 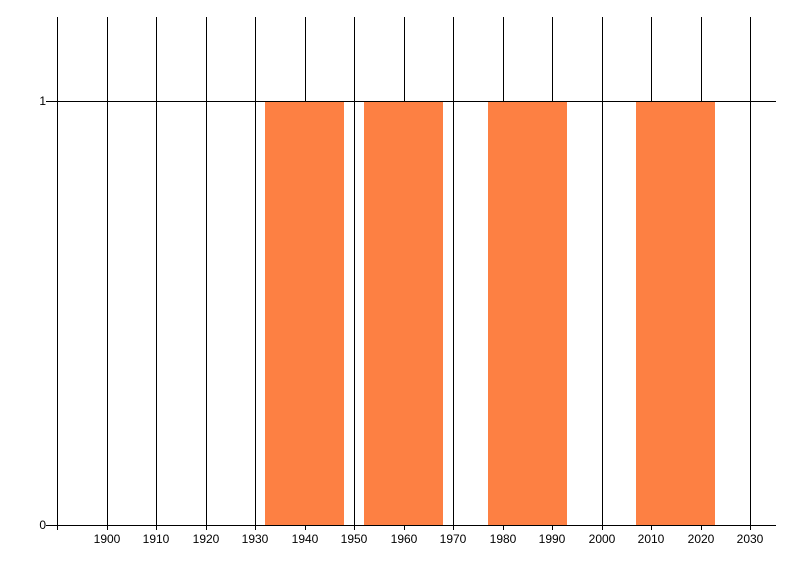 I want to click on x-axis-line, so click(x=411, y=525).